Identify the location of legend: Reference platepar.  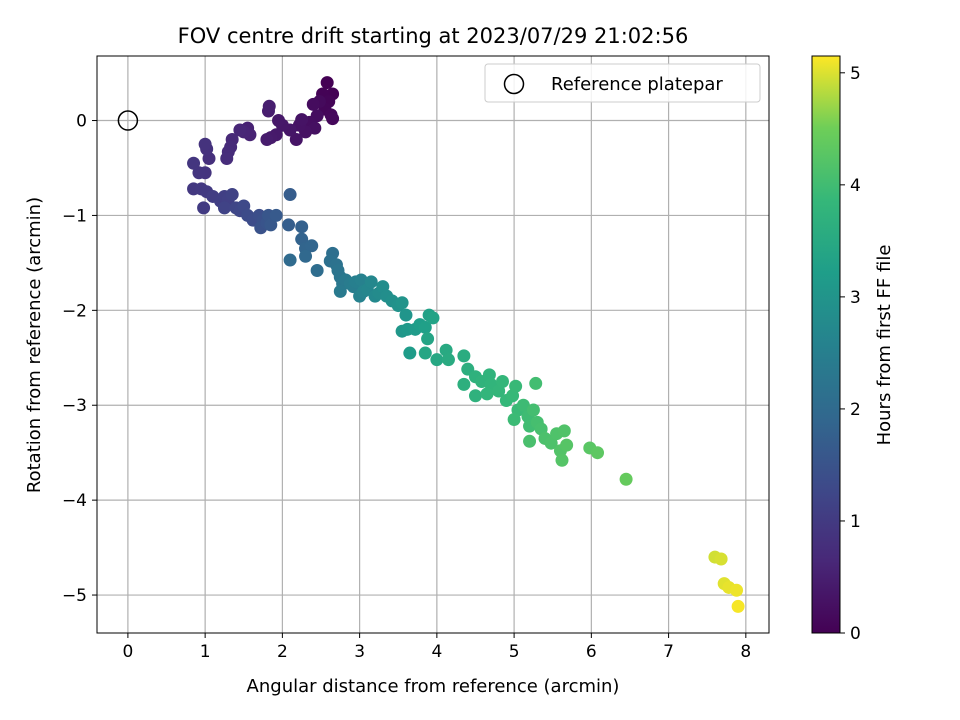
(622, 83).